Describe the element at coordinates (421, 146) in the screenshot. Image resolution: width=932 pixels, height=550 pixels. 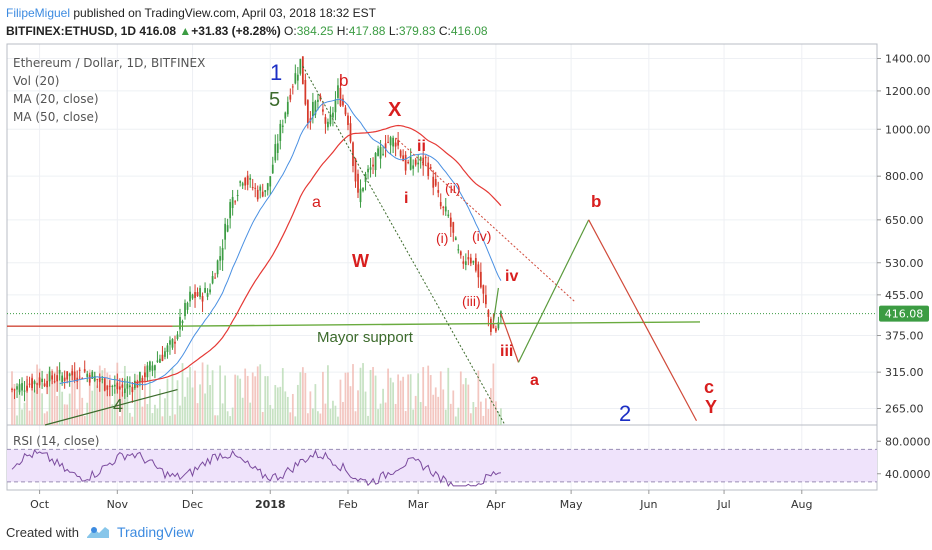
I see `wave-label: ii` at that location.